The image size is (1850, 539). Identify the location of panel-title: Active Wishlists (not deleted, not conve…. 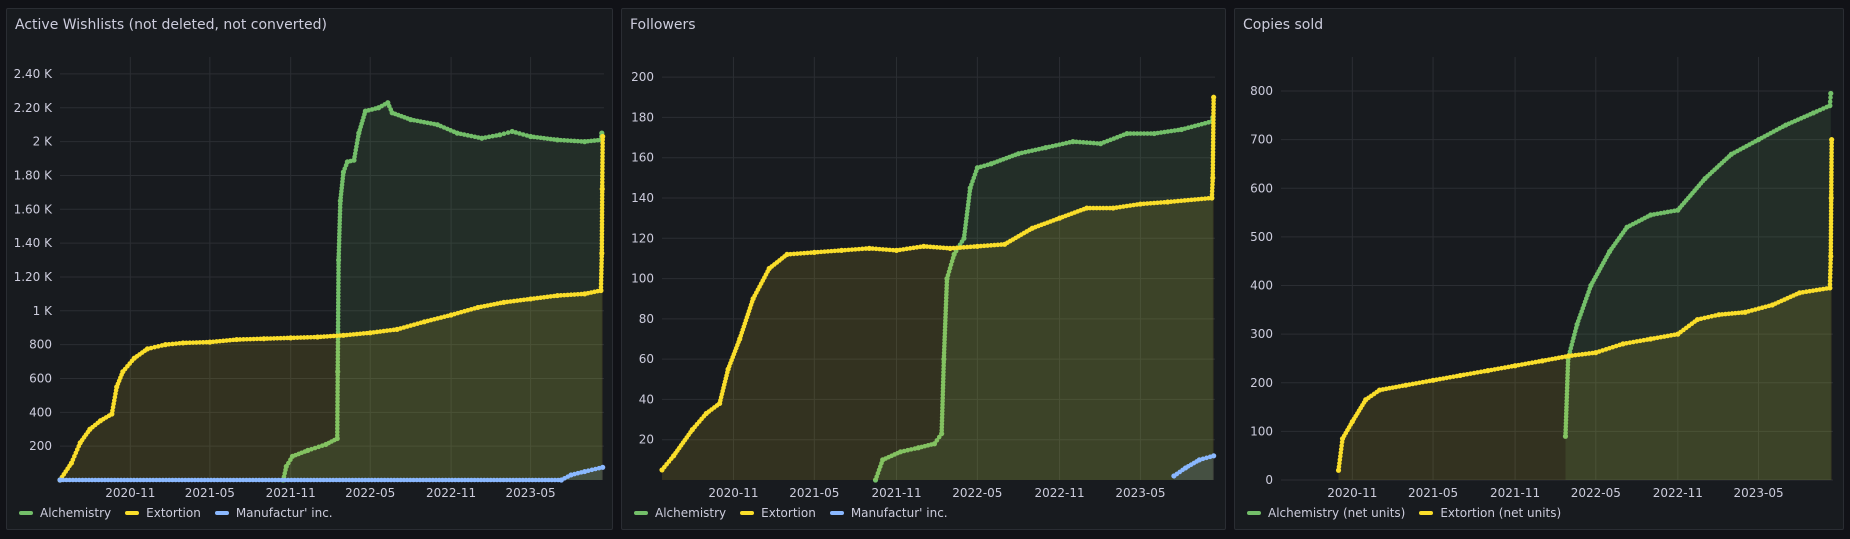
(171, 25).